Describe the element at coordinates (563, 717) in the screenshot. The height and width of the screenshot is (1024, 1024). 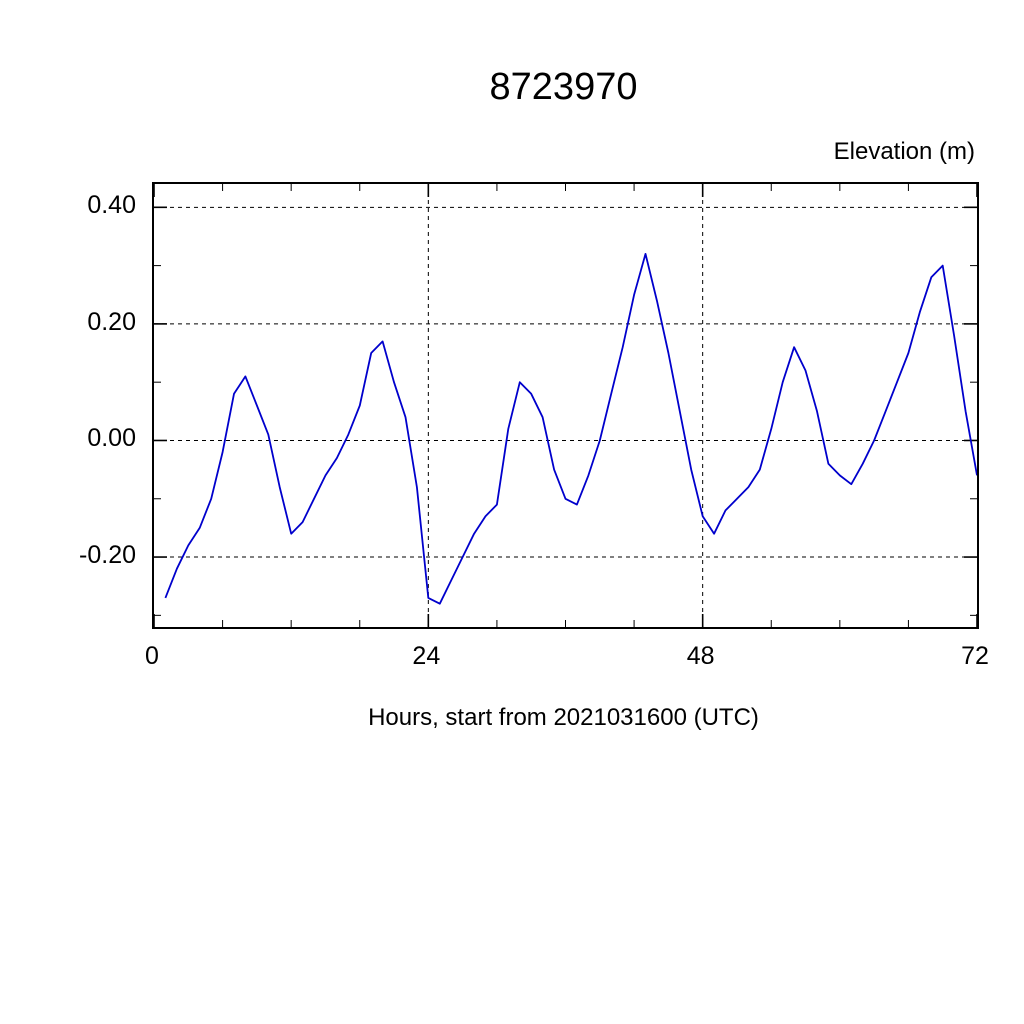
I see `x-axis-label: Hours, start from 2021031600 (UTC)` at that location.